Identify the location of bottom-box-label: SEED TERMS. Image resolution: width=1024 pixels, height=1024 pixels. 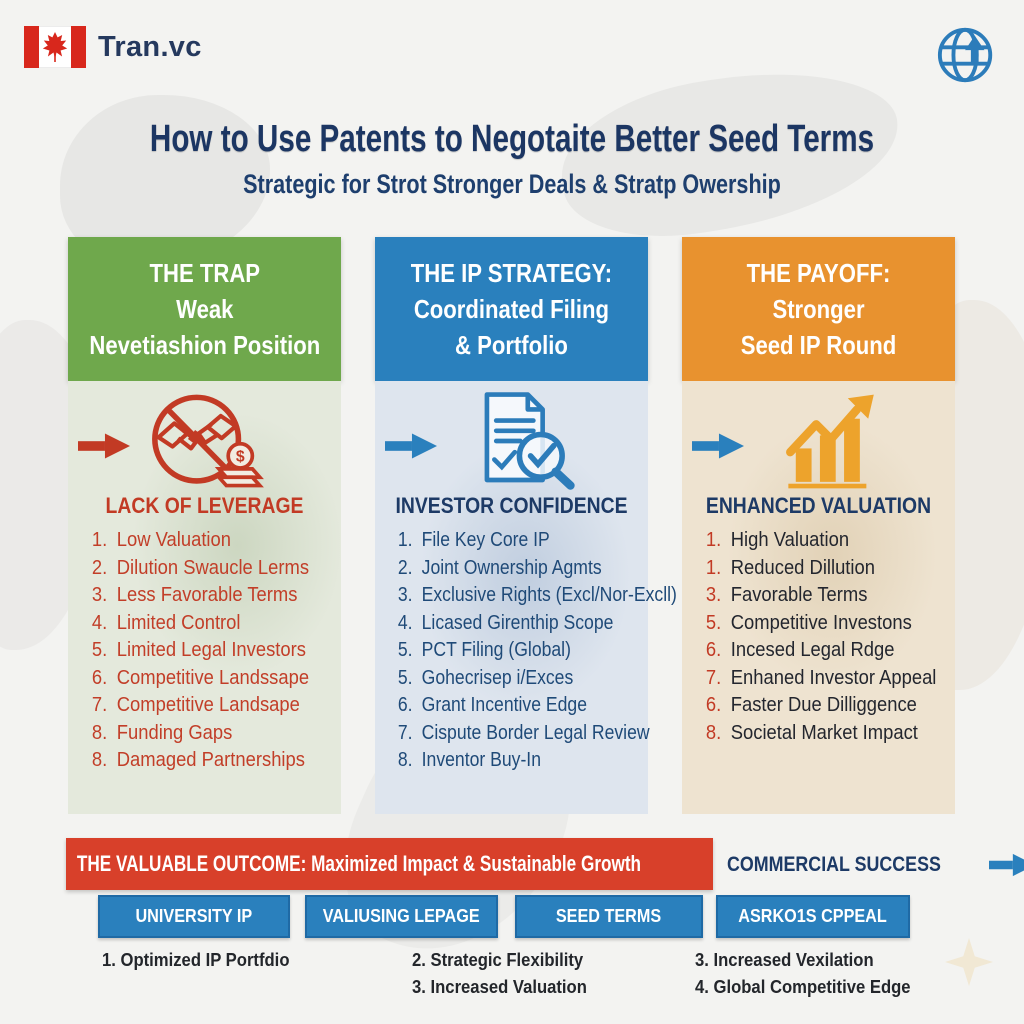
(609, 916).